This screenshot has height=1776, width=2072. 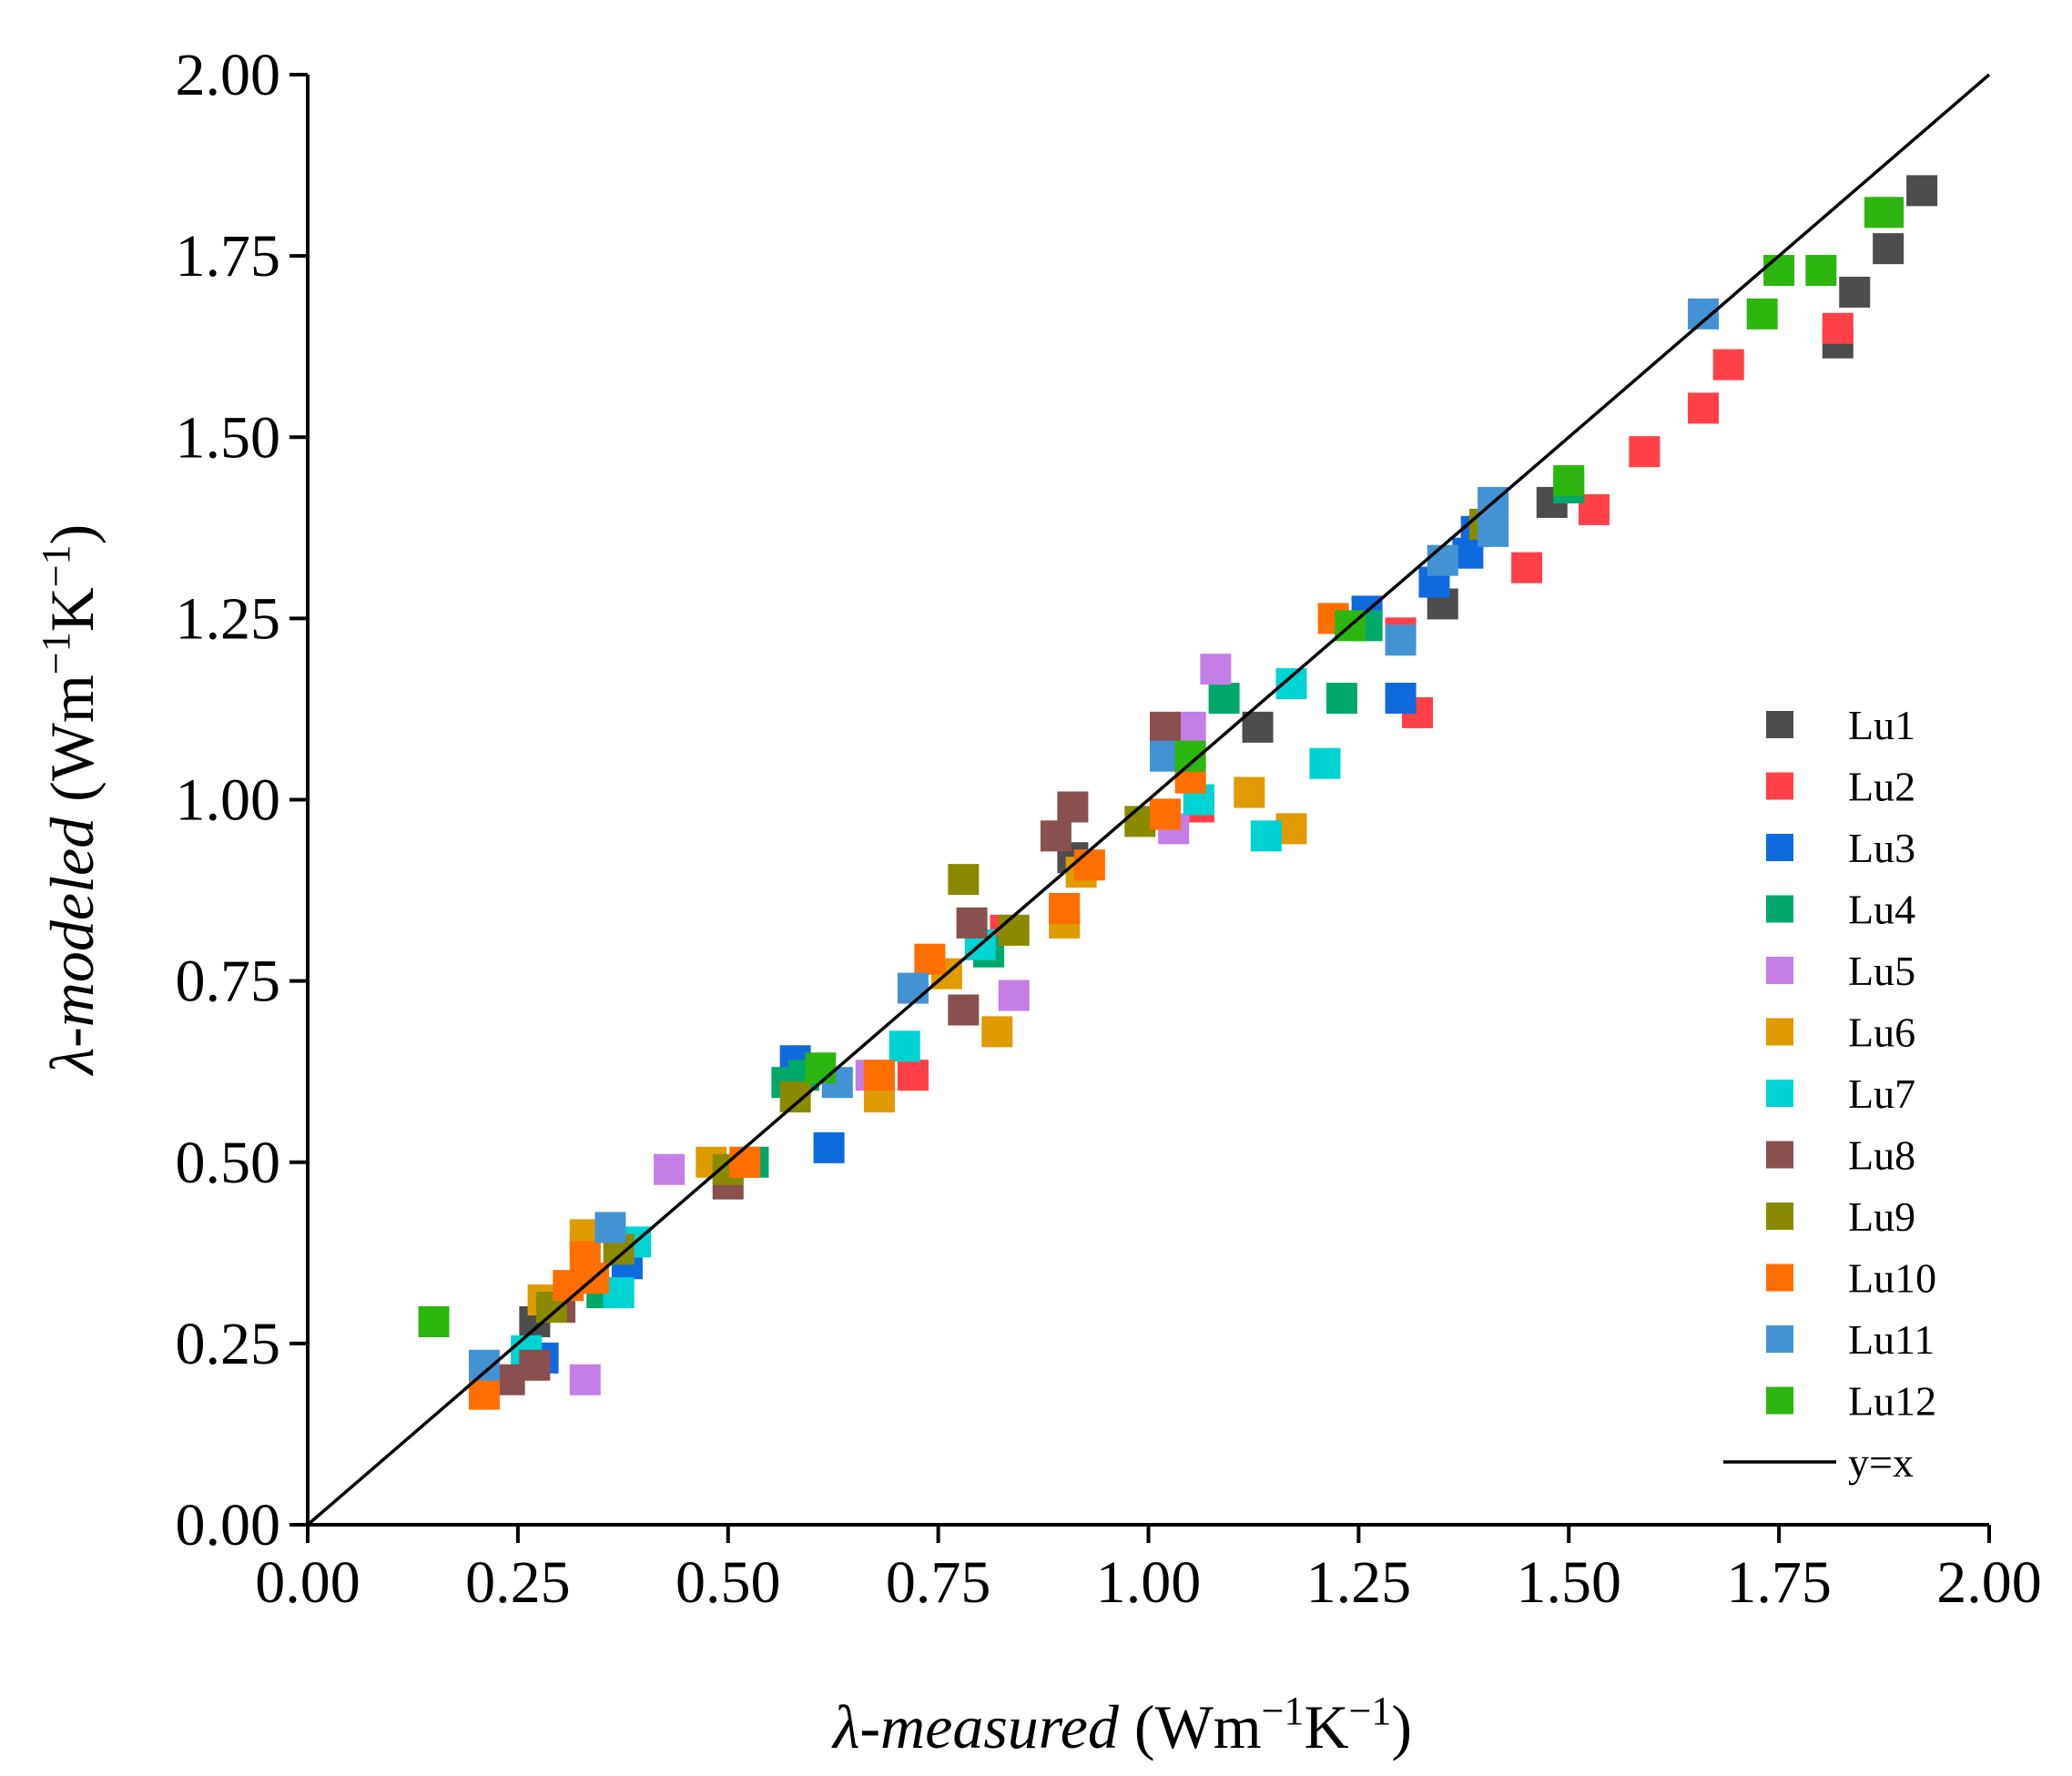 What do you see at coordinates (1779, 724) in the screenshot?
I see `legend-swatch-lu1` at bounding box center [1779, 724].